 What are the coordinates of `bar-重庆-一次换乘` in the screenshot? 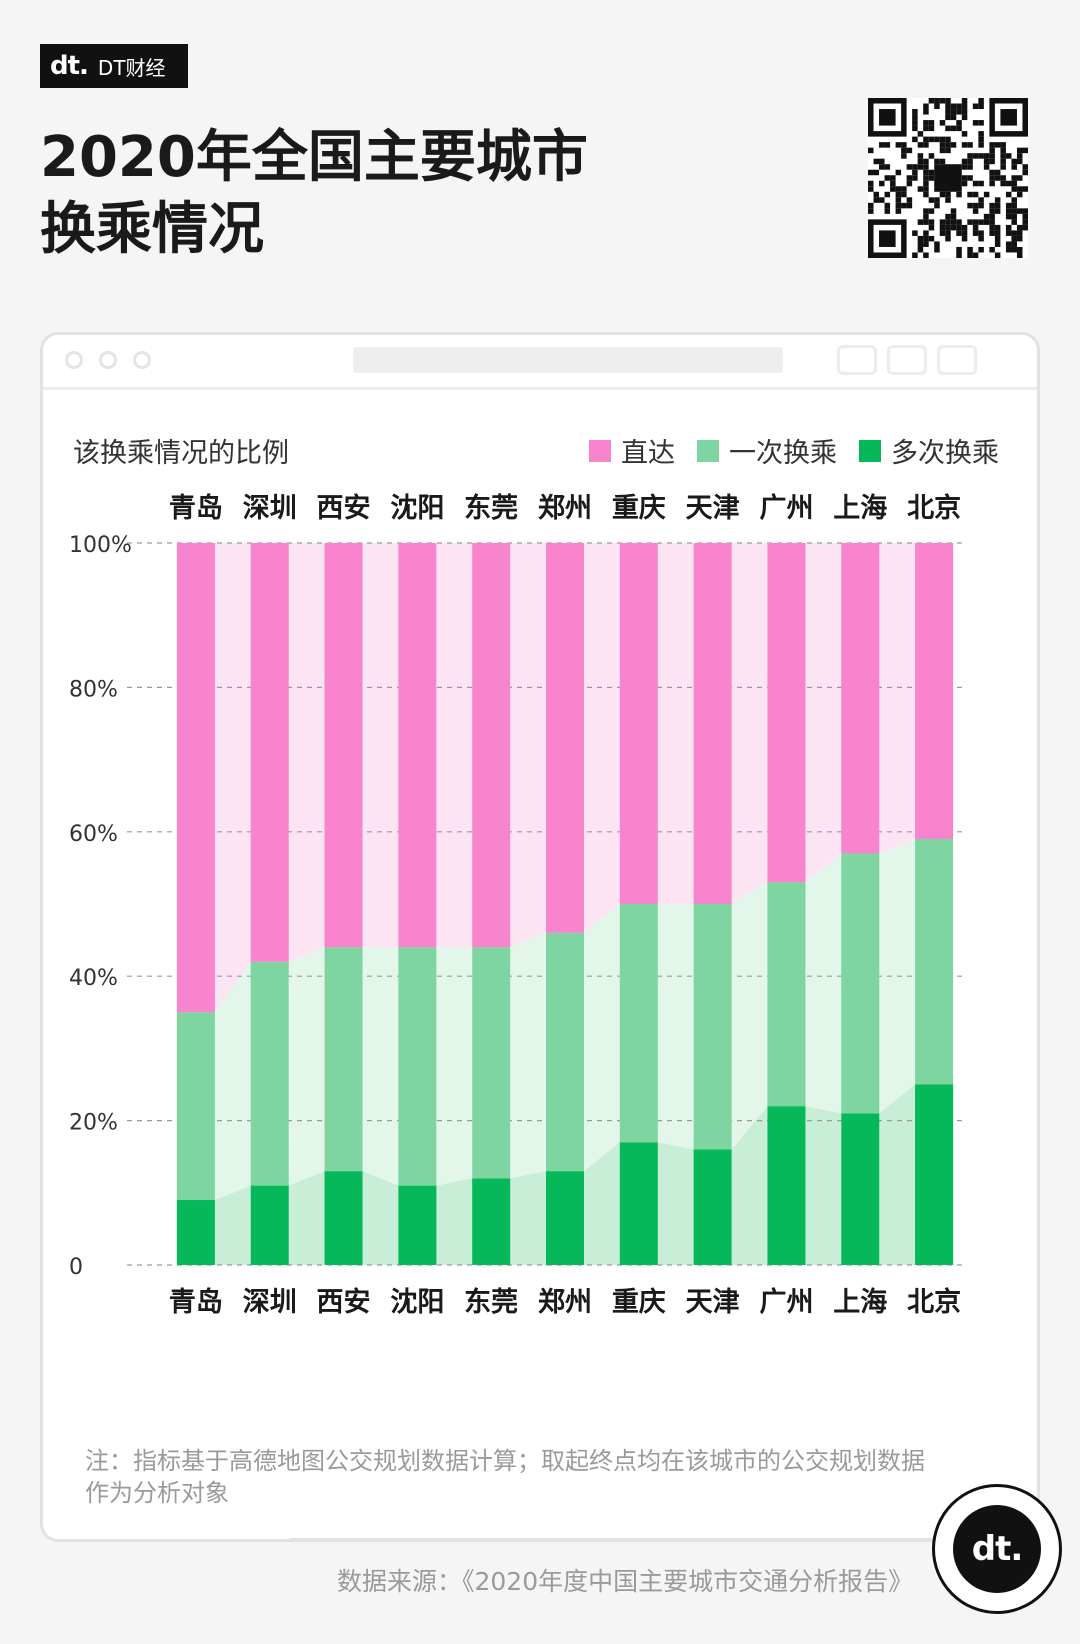 It's located at (638, 1023).